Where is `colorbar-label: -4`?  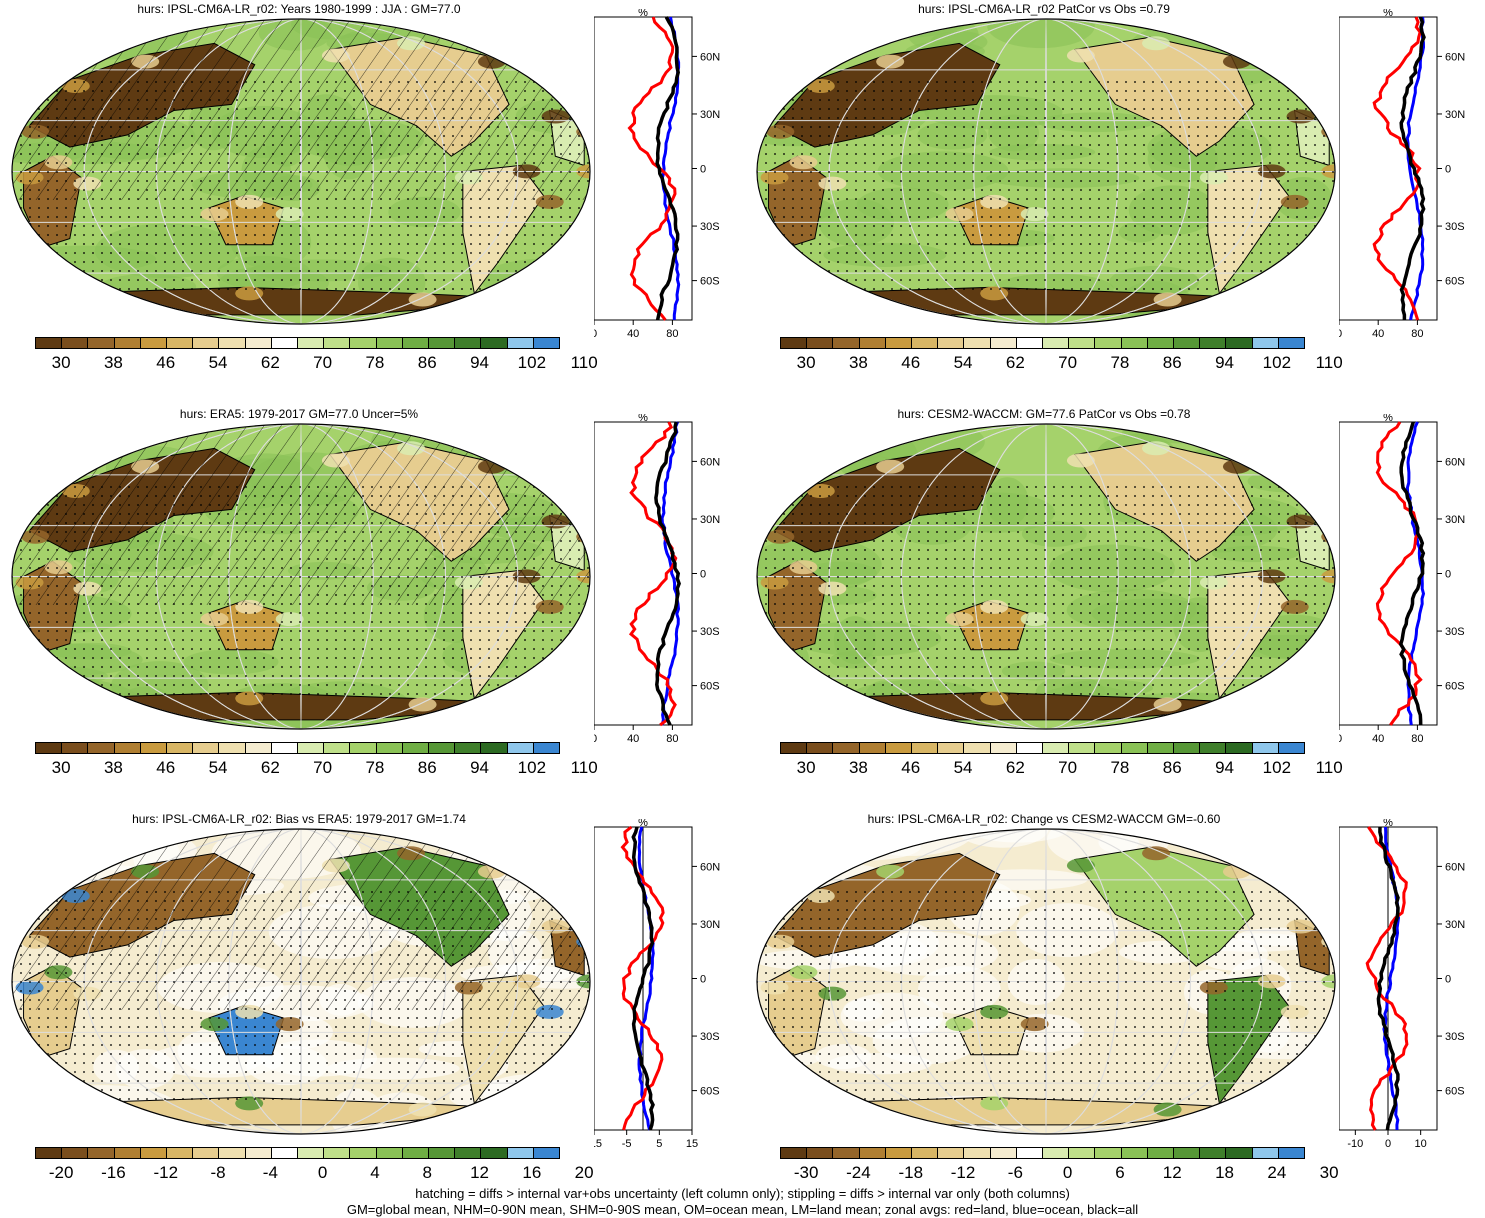 colorbar-label: -4 is located at coordinates (270, 1172).